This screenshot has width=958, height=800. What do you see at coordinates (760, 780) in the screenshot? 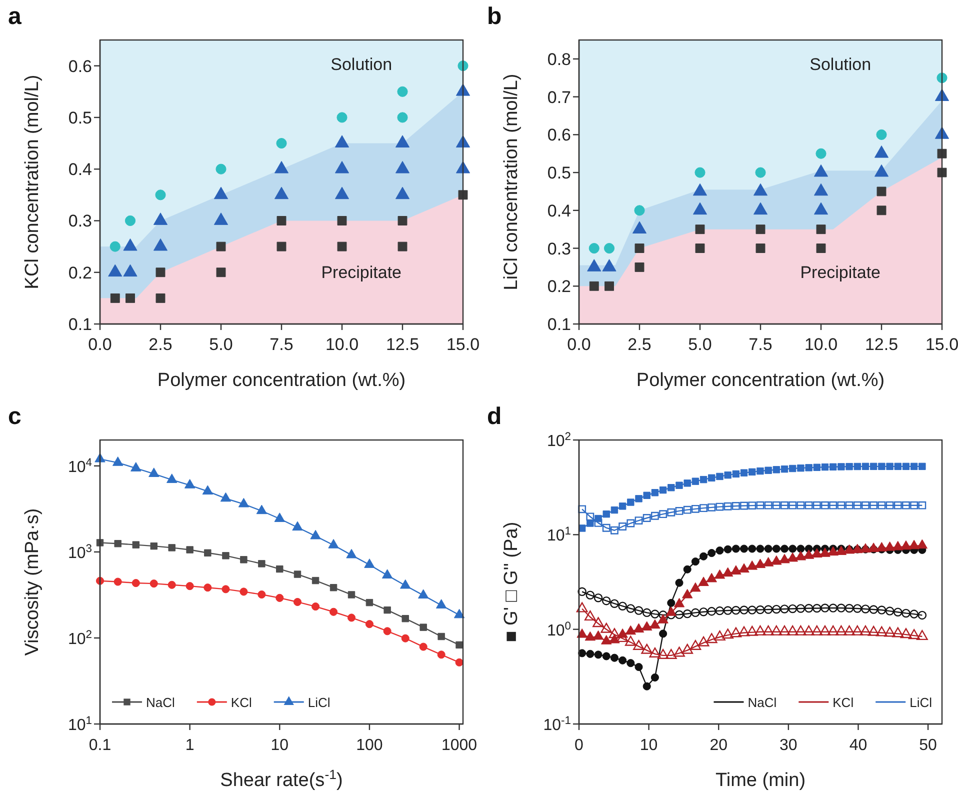
I see `x-axis-title: Time (min)` at bounding box center [760, 780].